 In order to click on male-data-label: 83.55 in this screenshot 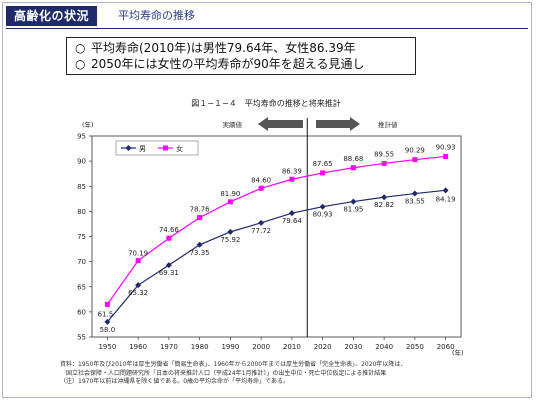, I will do `click(415, 202)`.